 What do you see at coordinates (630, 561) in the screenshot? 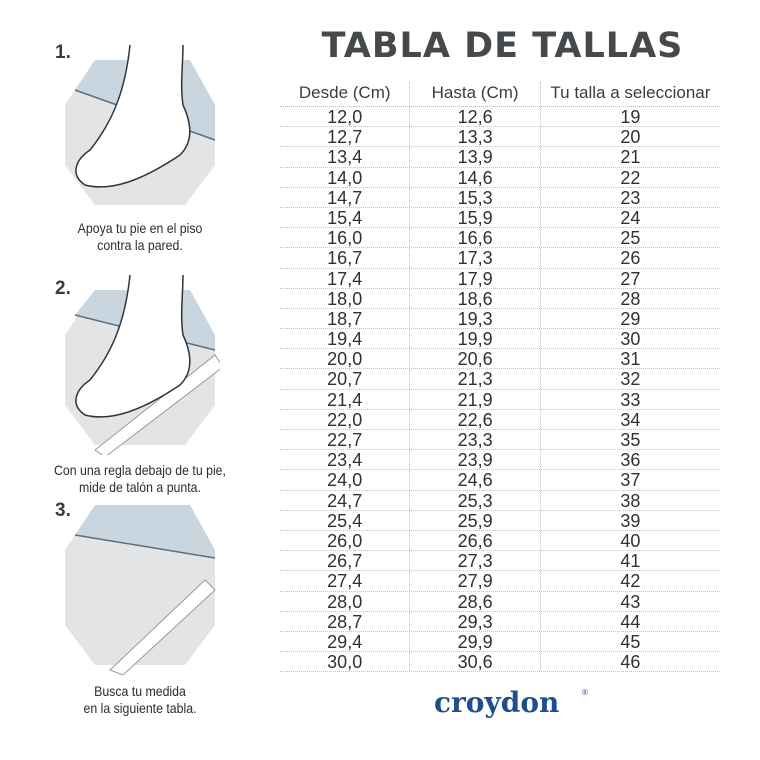
I see `cell-talla: 41` at bounding box center [630, 561].